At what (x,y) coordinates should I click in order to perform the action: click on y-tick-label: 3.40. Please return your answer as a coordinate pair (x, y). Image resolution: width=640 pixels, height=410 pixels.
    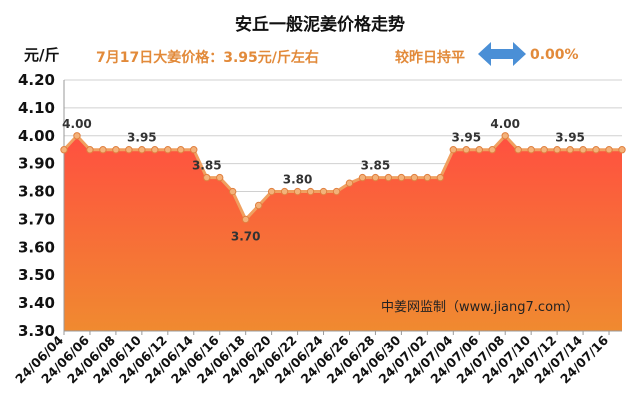
    Looking at the image, I should click on (36, 303).